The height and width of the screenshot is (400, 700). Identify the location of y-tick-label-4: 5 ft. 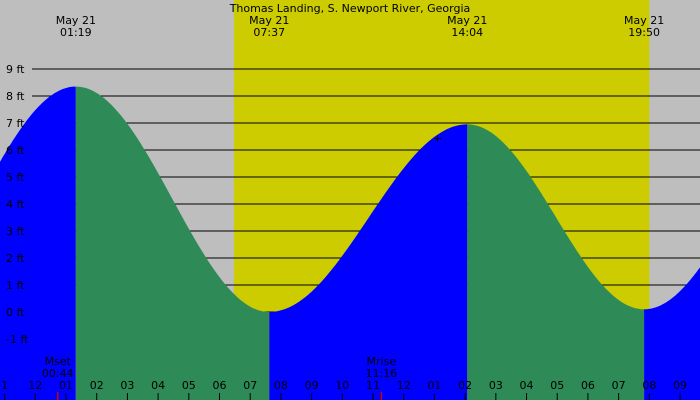
(15, 177).